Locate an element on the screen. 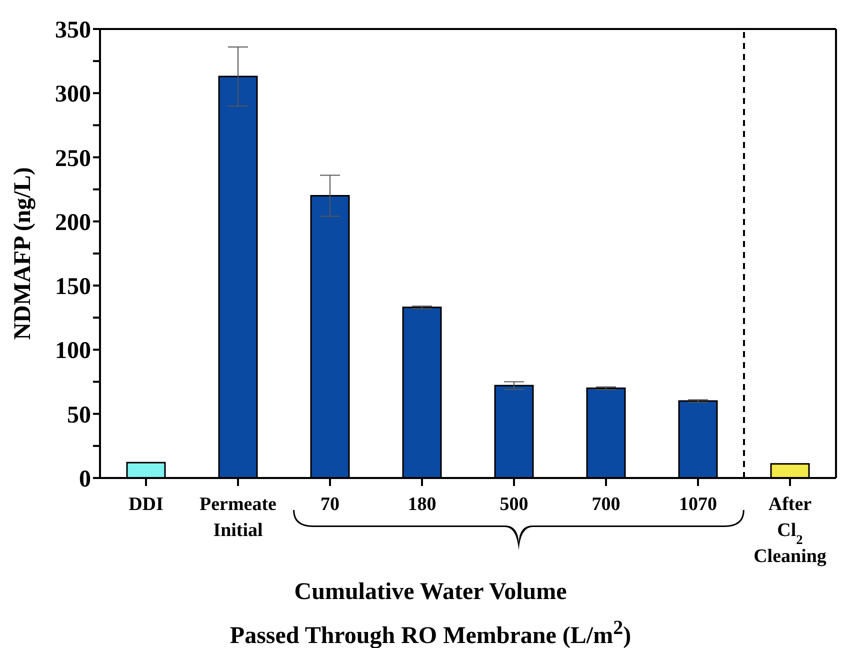  y-tick-label: 100 is located at coordinates (73, 351).